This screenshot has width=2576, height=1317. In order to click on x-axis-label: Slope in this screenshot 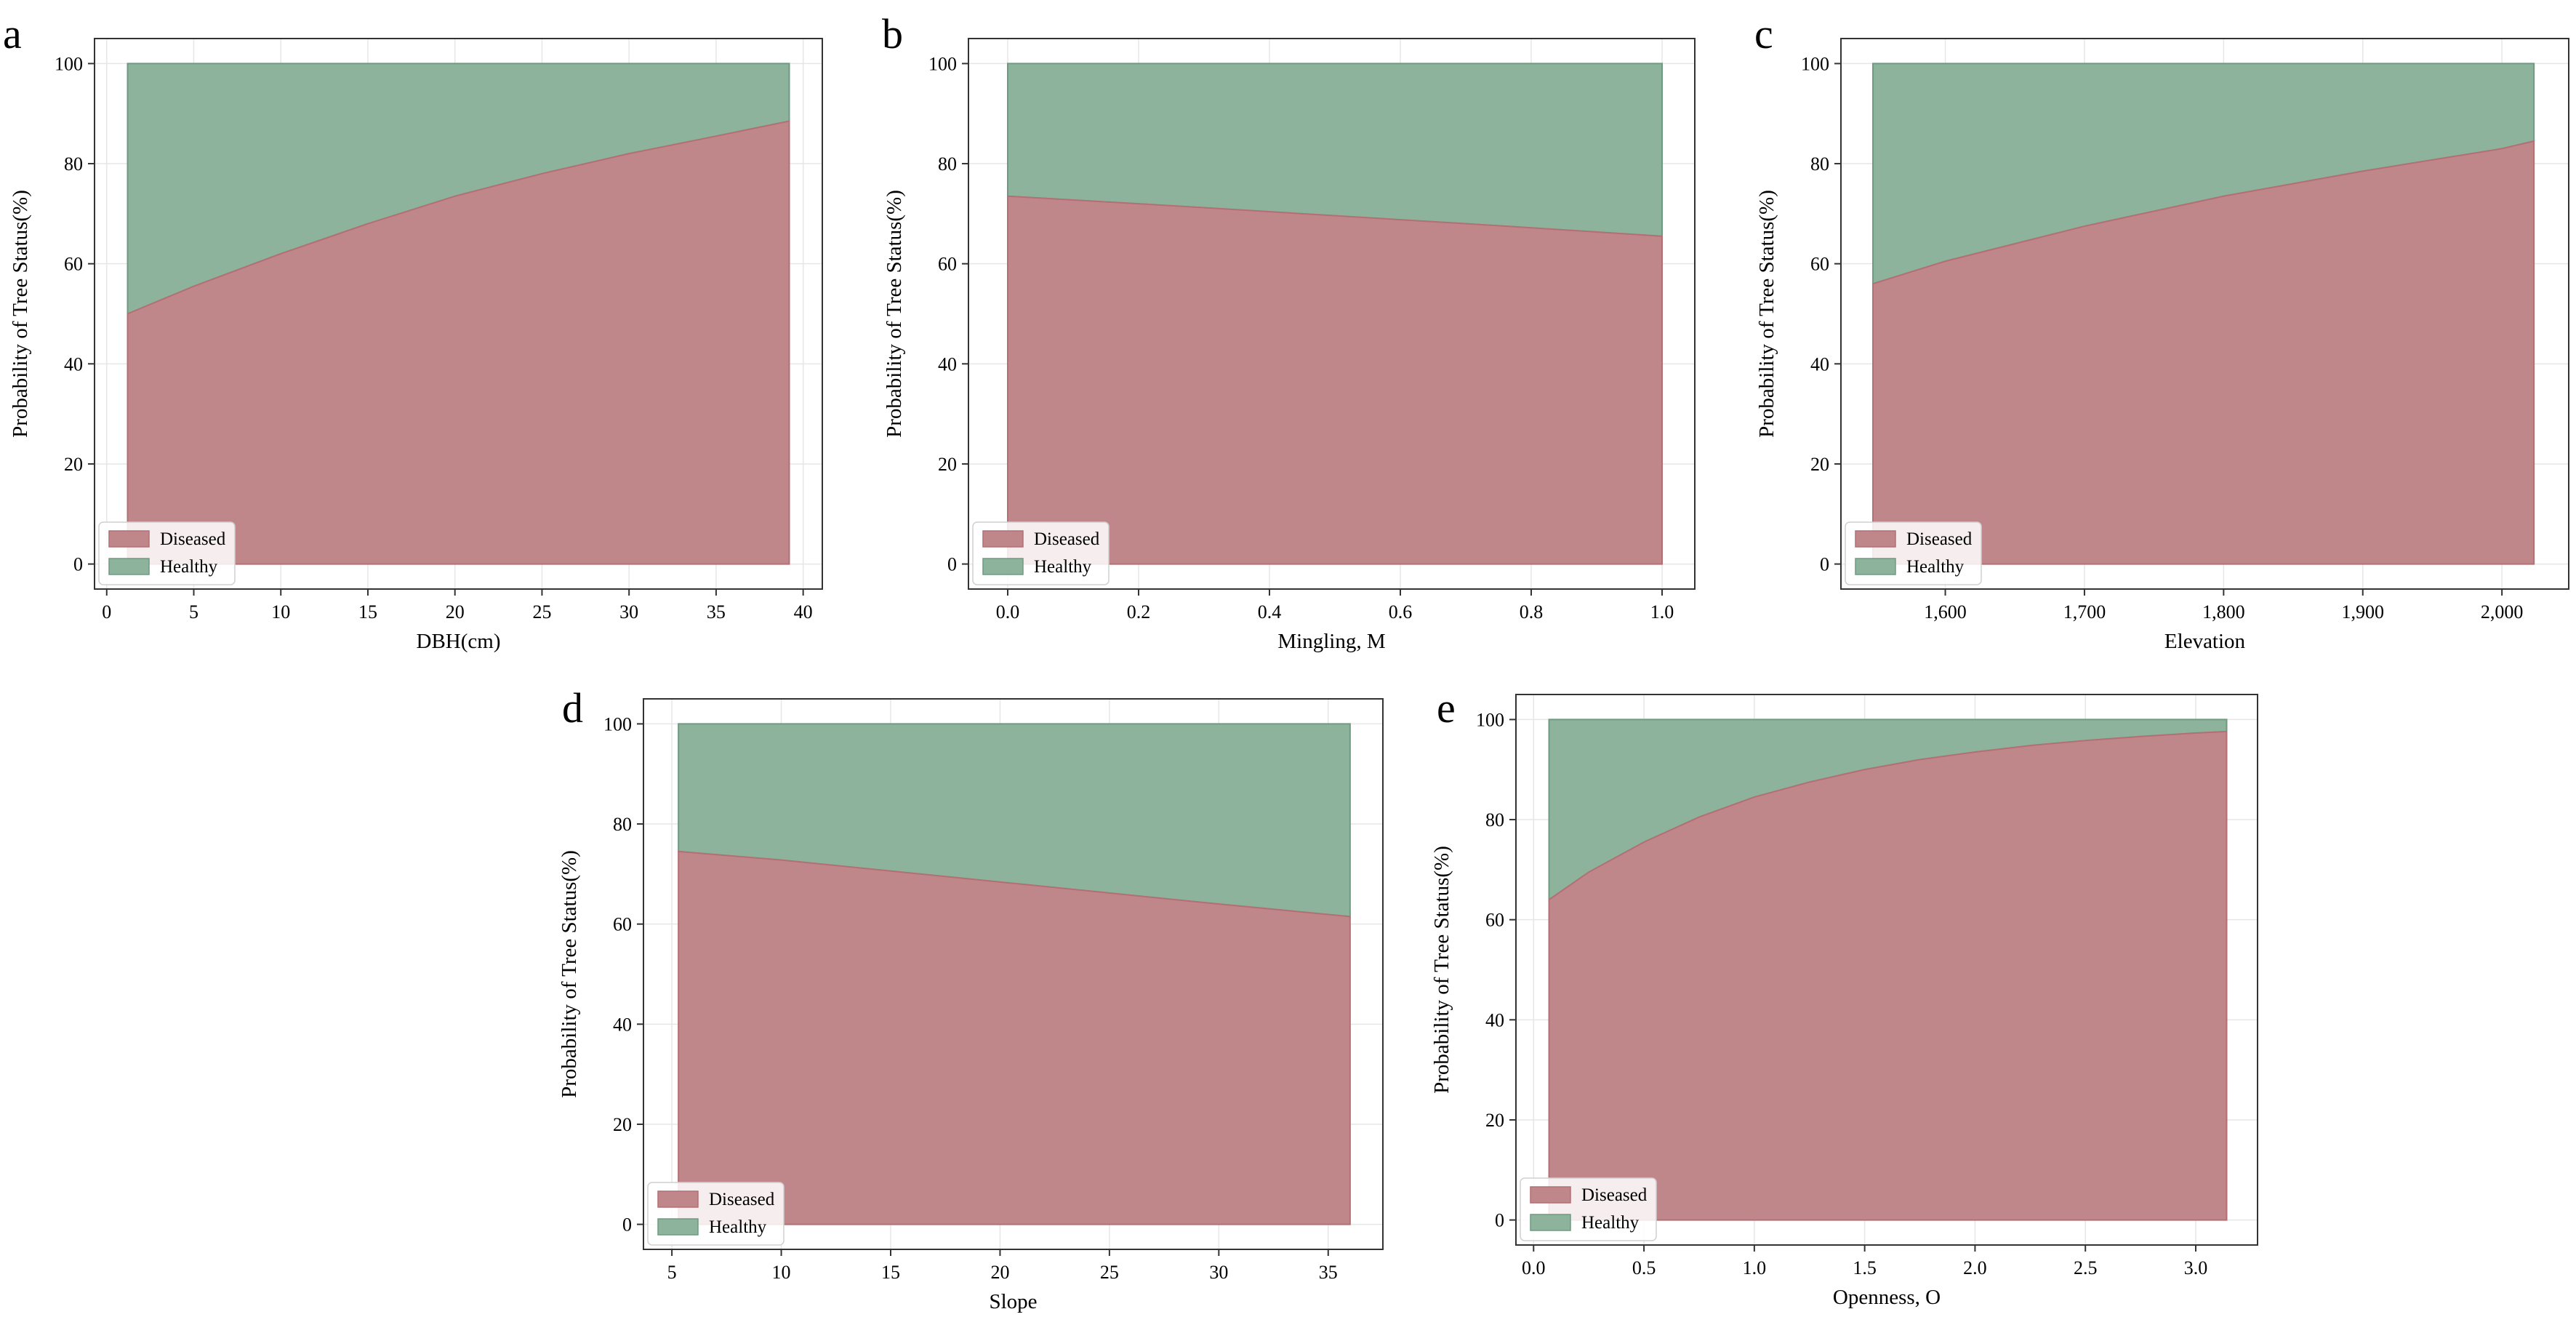, I will do `click(1013, 1301)`.